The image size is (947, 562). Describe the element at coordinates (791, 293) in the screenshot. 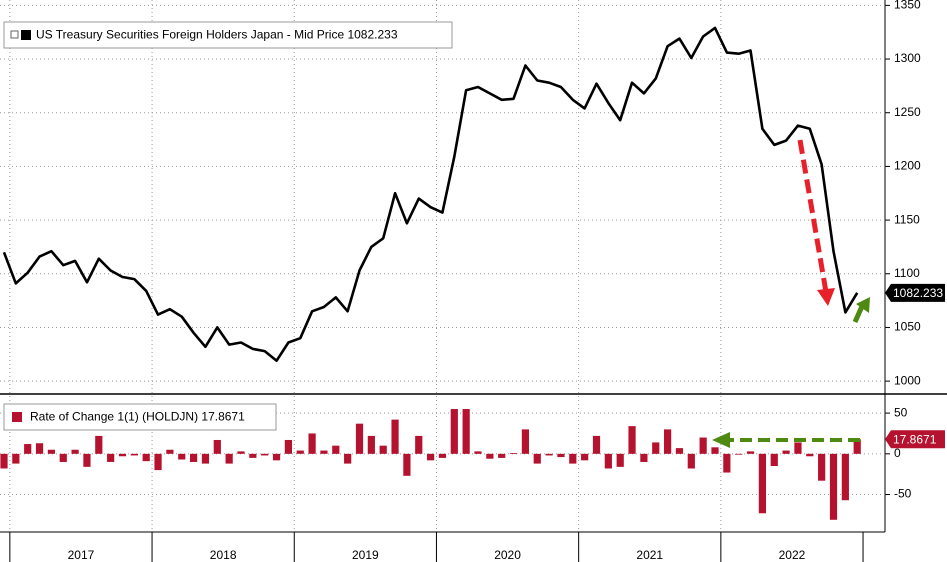

I see `annotation-arrows` at that location.